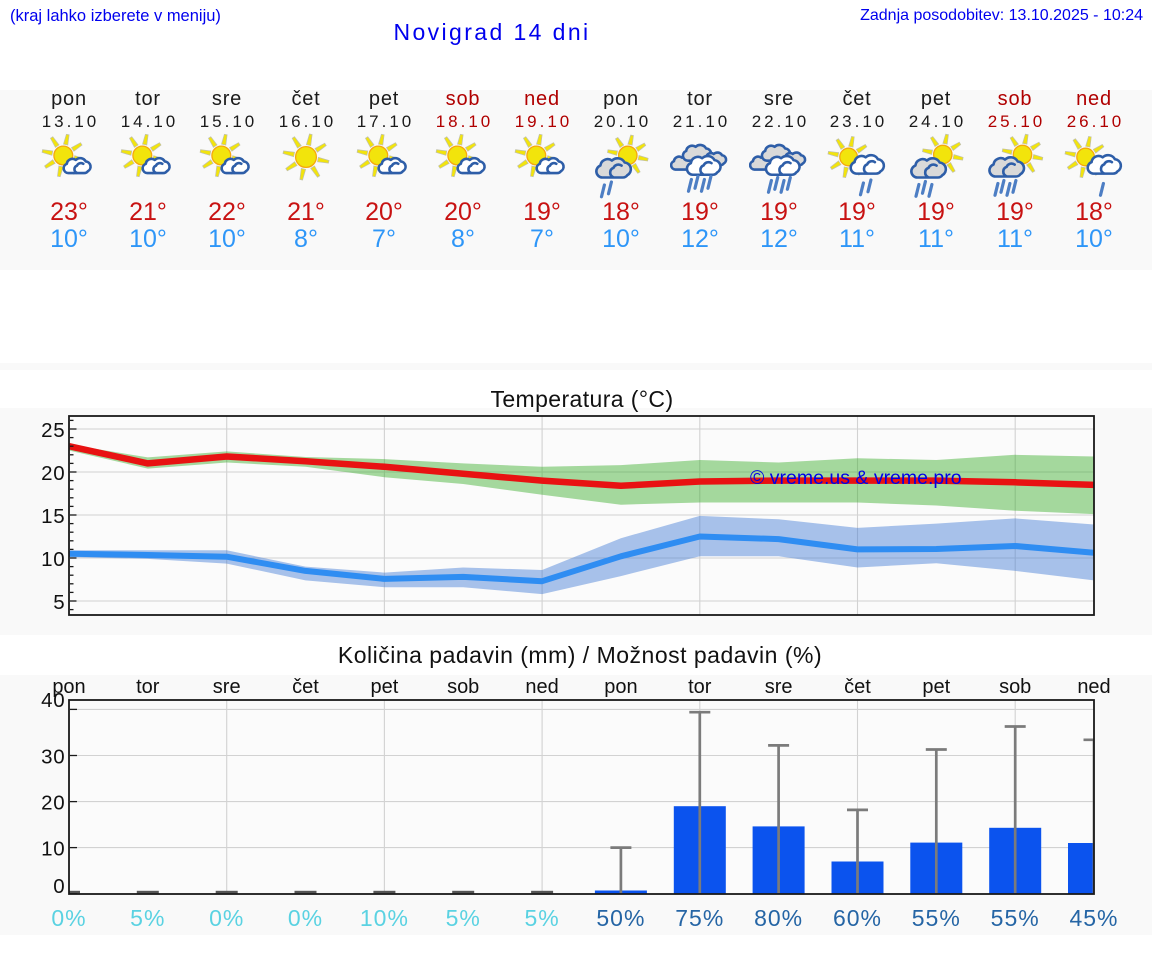 This screenshot has width=1152, height=975. Describe the element at coordinates (857, 918) in the screenshot. I see `svg-text: 60%` at that location.